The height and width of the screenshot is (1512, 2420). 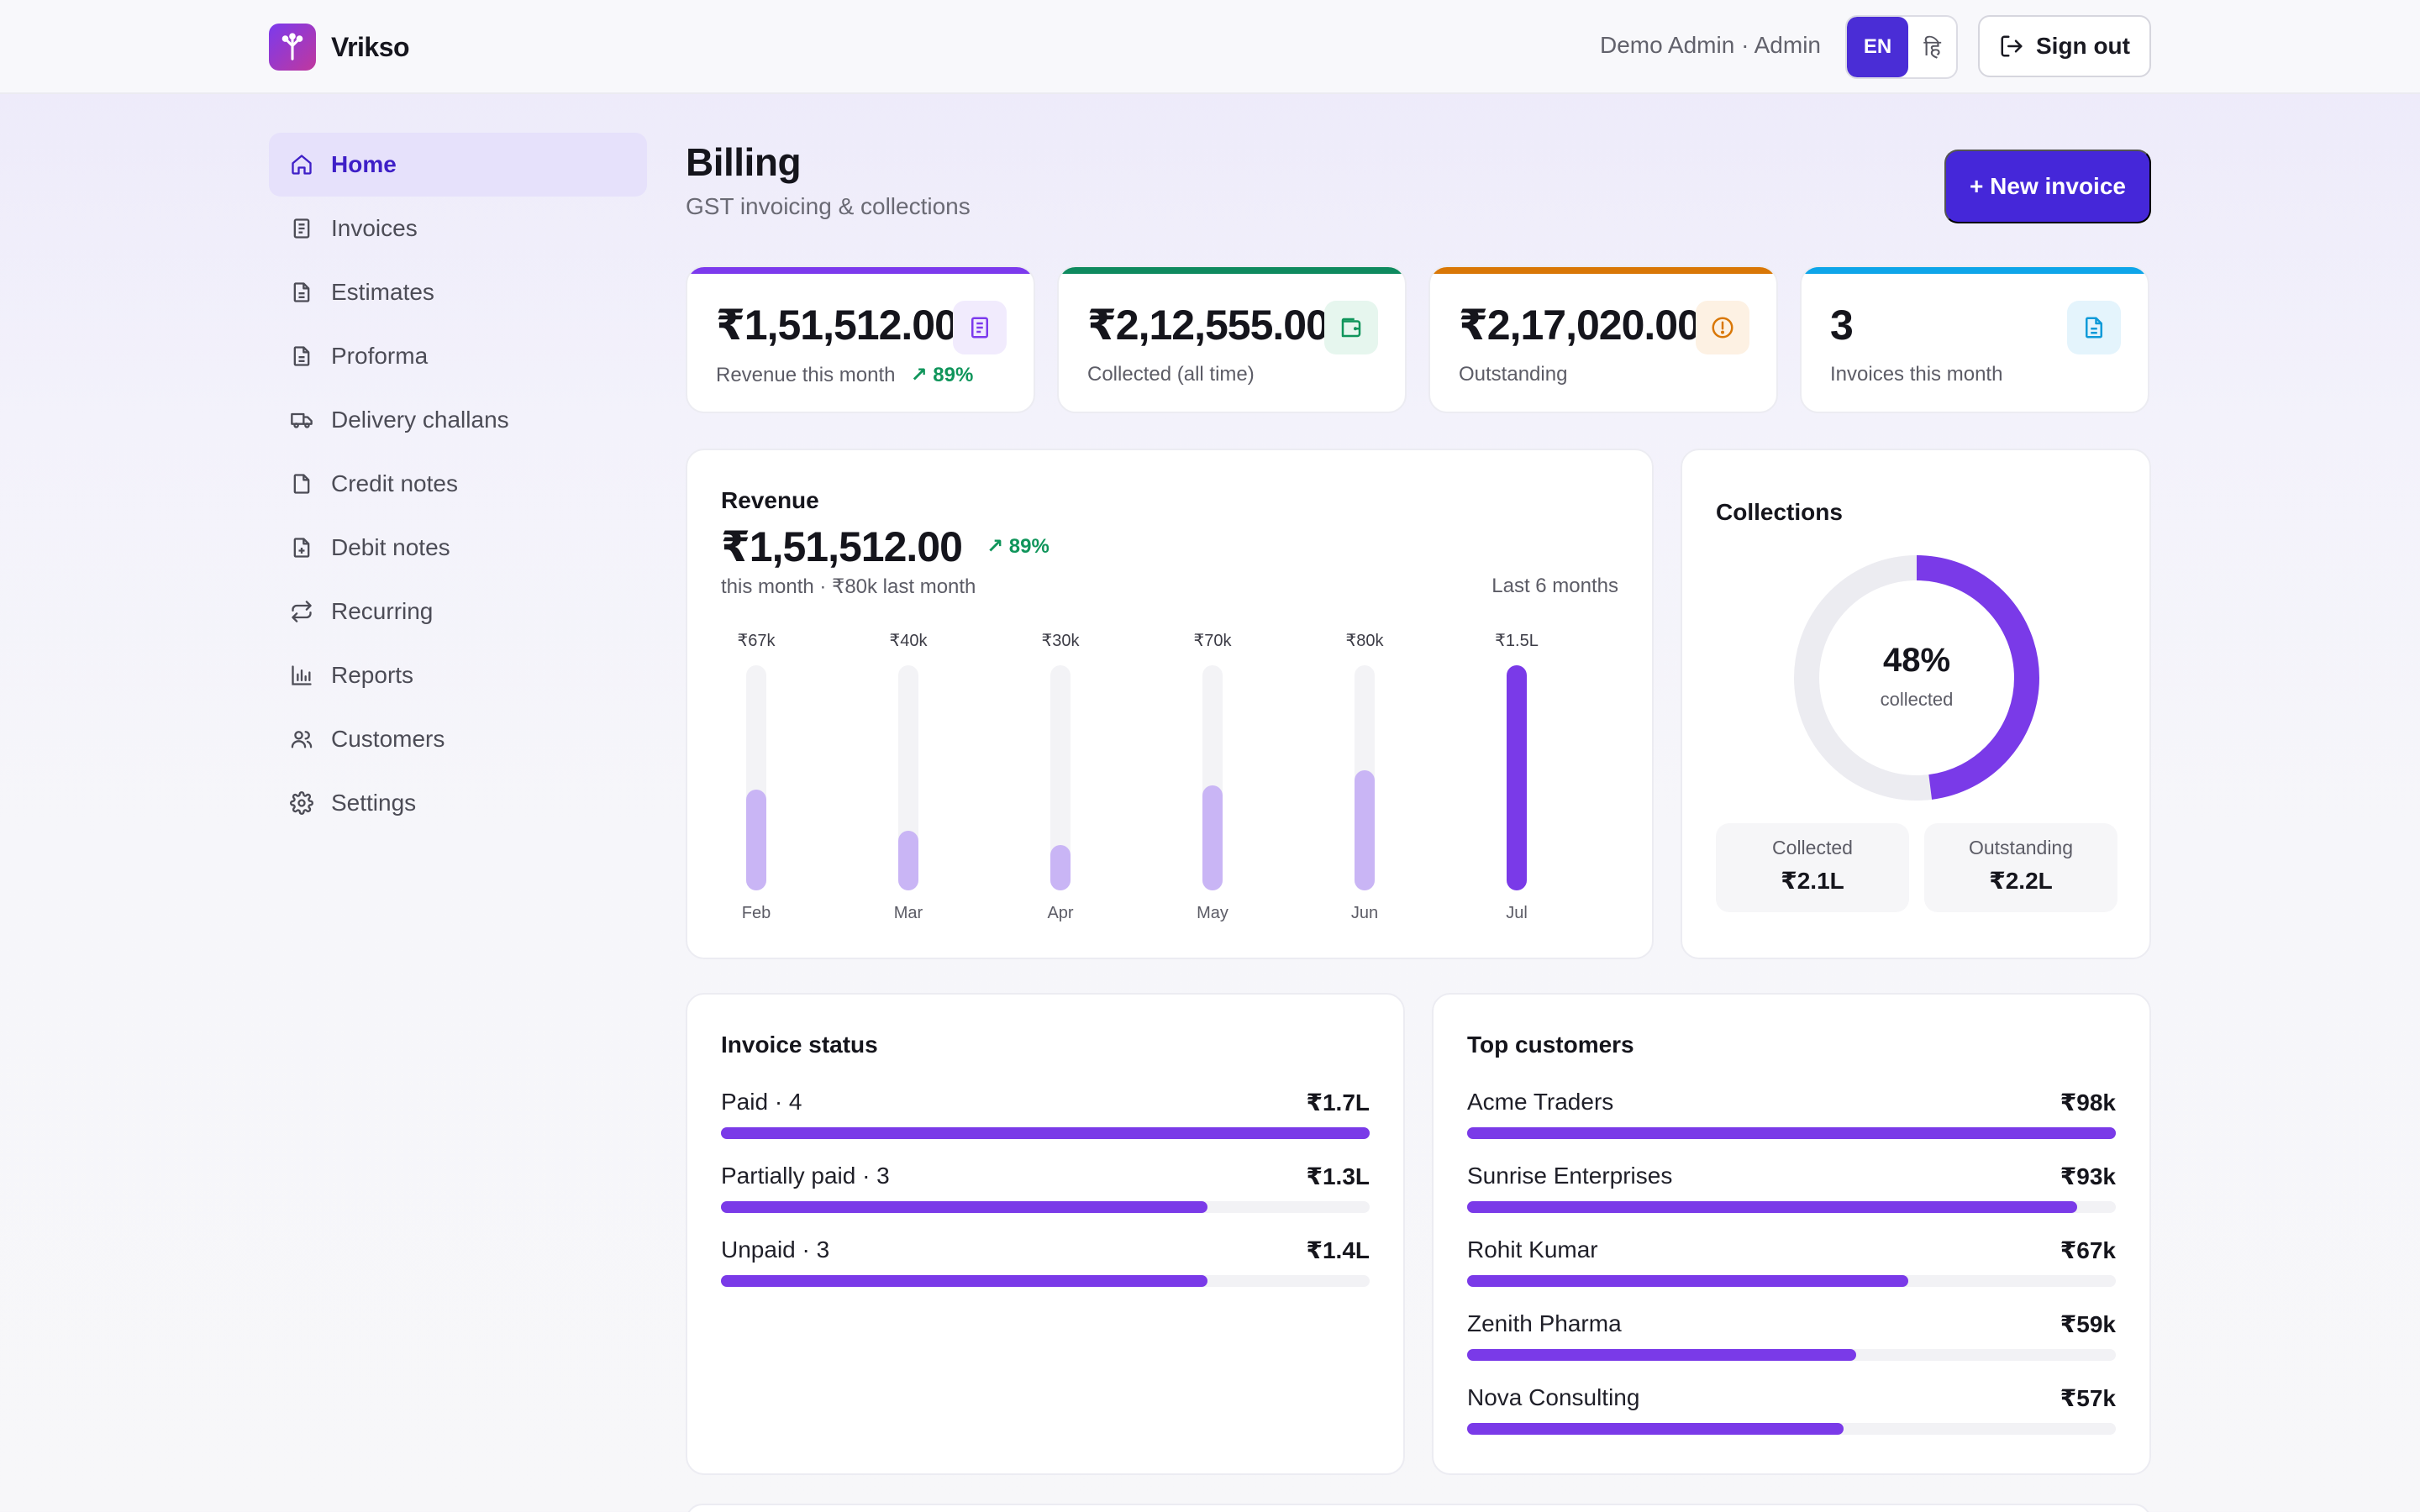 I want to click on customer-row: Nova Consulting ₹57k, so click(x=1792, y=1413).